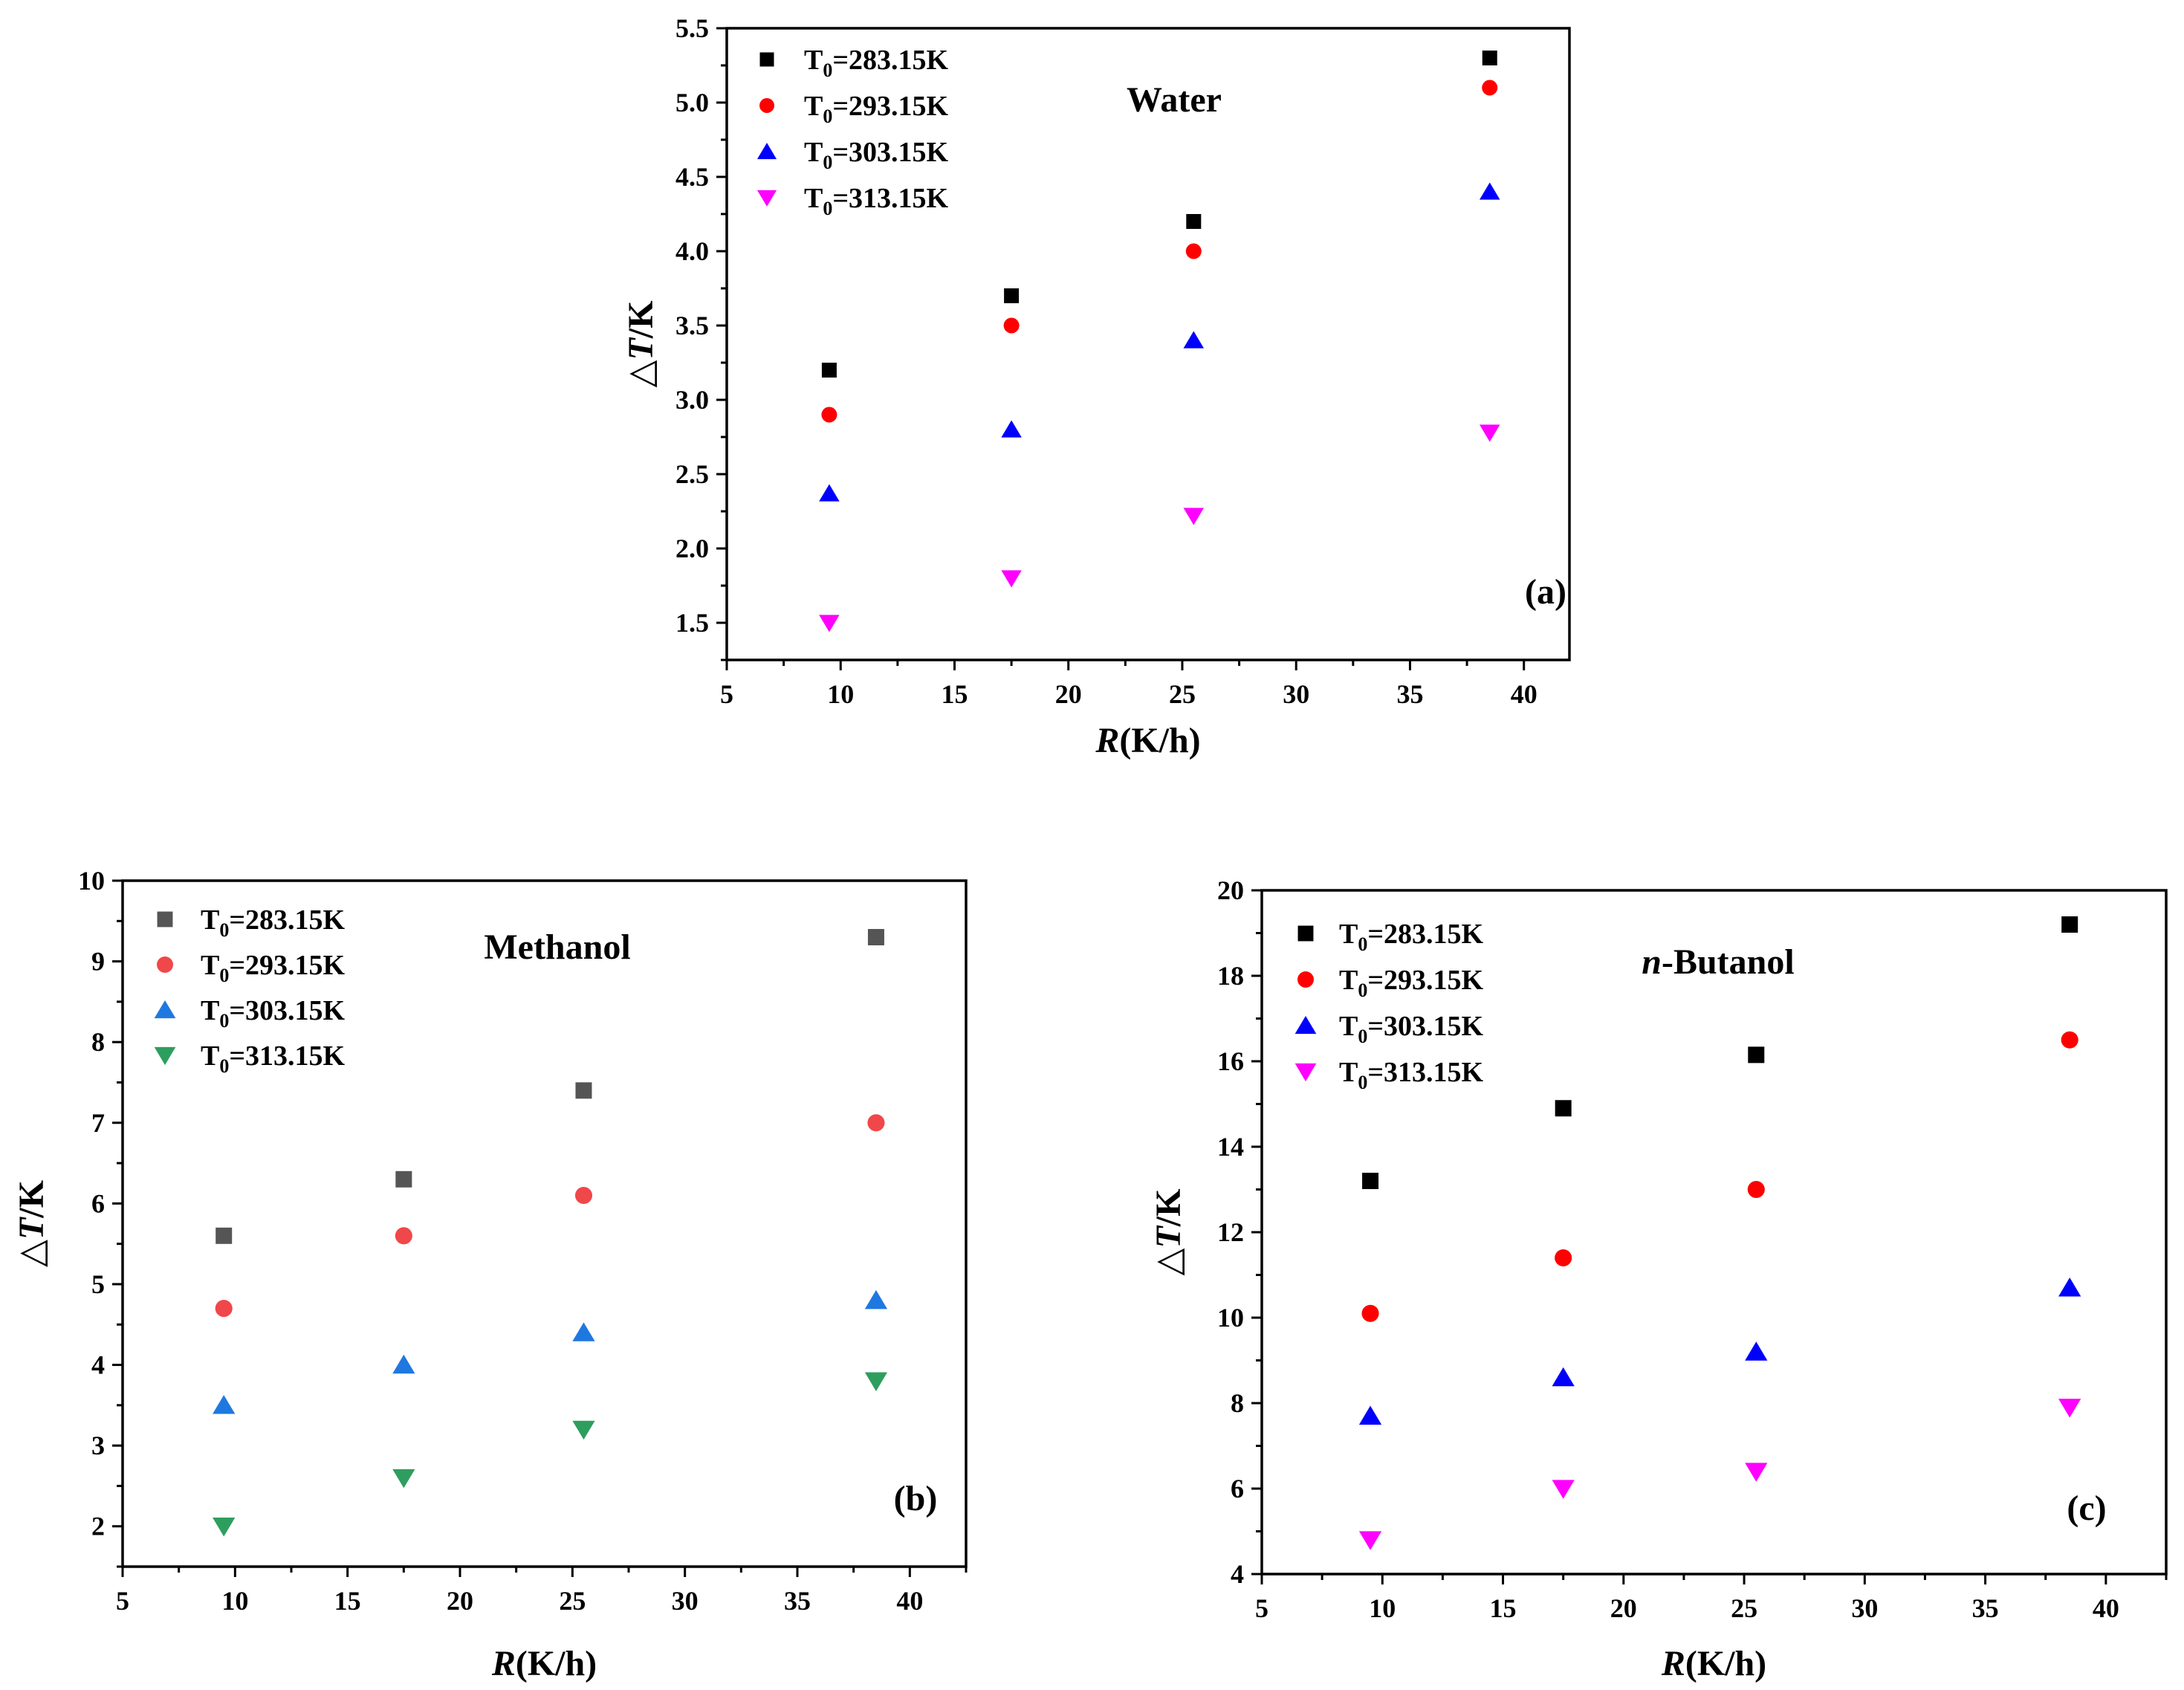 This screenshot has width=2184, height=1690. I want to click on y-tick-label: 4.5, so click(692, 177).